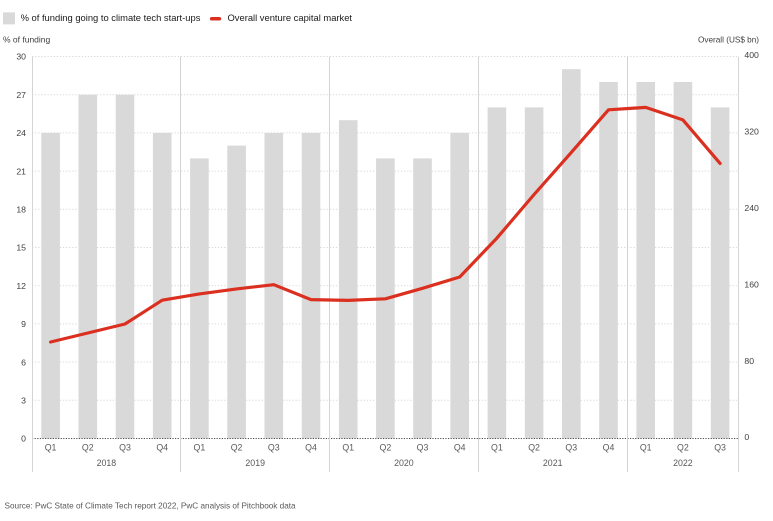 The image size is (773, 521). Describe the element at coordinates (751, 55) in the screenshot. I see `svg-text: 400` at that location.